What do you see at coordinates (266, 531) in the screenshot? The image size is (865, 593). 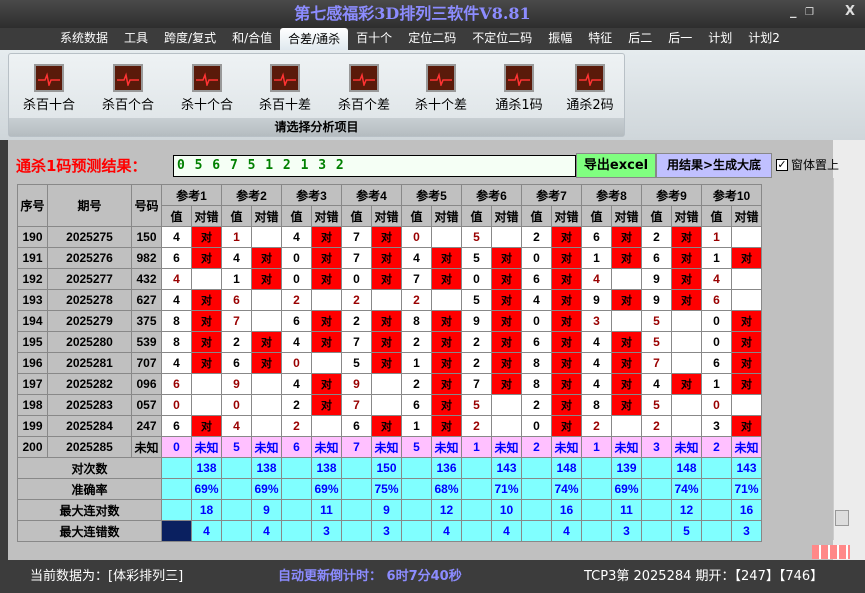 I see `summary-value: 4` at bounding box center [266, 531].